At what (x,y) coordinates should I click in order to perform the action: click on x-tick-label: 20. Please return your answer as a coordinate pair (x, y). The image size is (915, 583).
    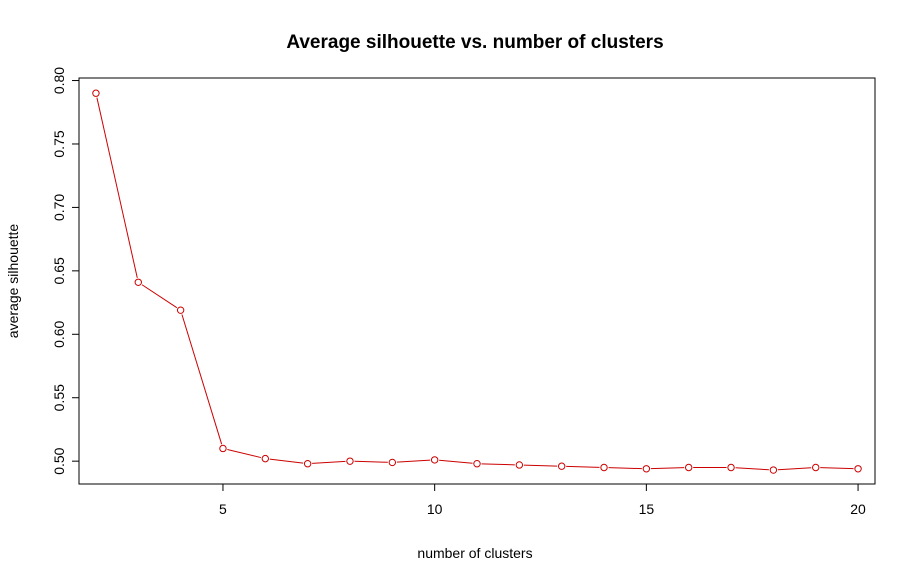
    Looking at the image, I should click on (858, 509).